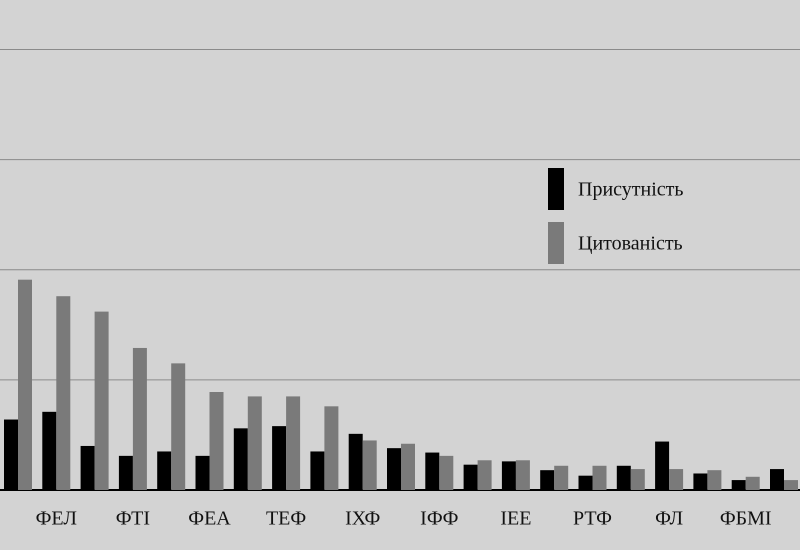 Image resolution: width=800 pixels, height=550 pixels. I want to click on x-tick-label: ФЛ, so click(669, 519).